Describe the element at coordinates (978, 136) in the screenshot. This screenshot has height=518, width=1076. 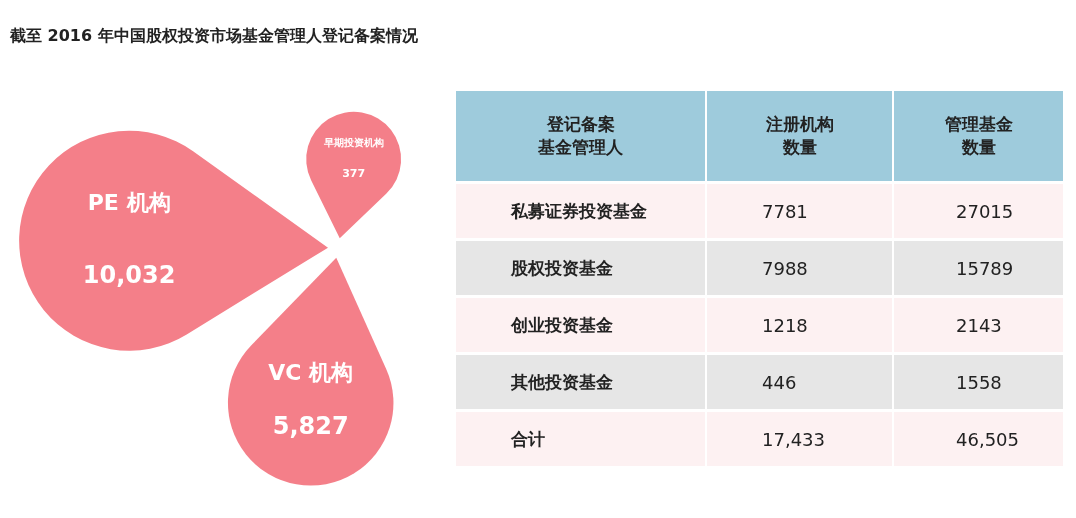
I see `series-label: 管理基金数量` at that location.